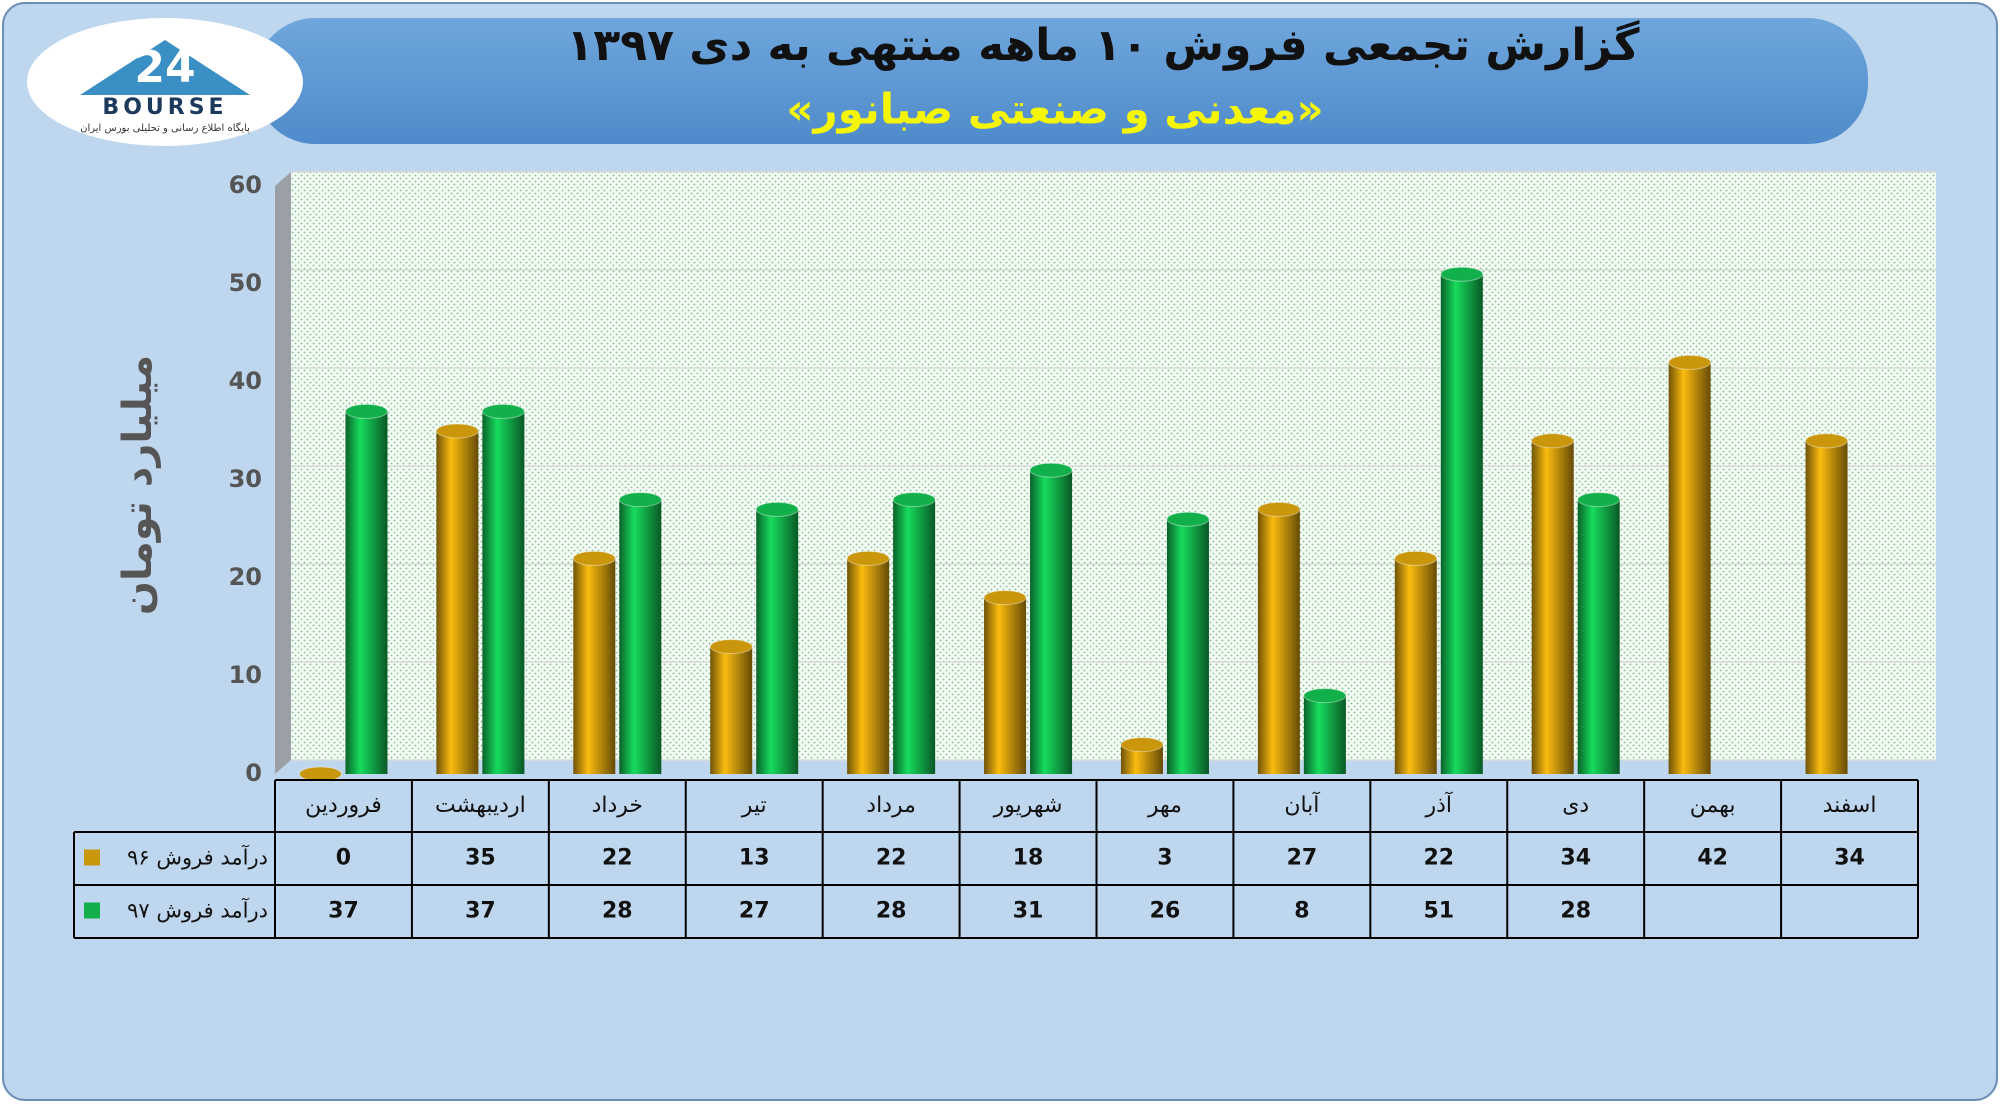 This screenshot has height=1107, width=2000. What do you see at coordinates (245, 675) in the screenshot?
I see `y-tick-label: 10` at bounding box center [245, 675].